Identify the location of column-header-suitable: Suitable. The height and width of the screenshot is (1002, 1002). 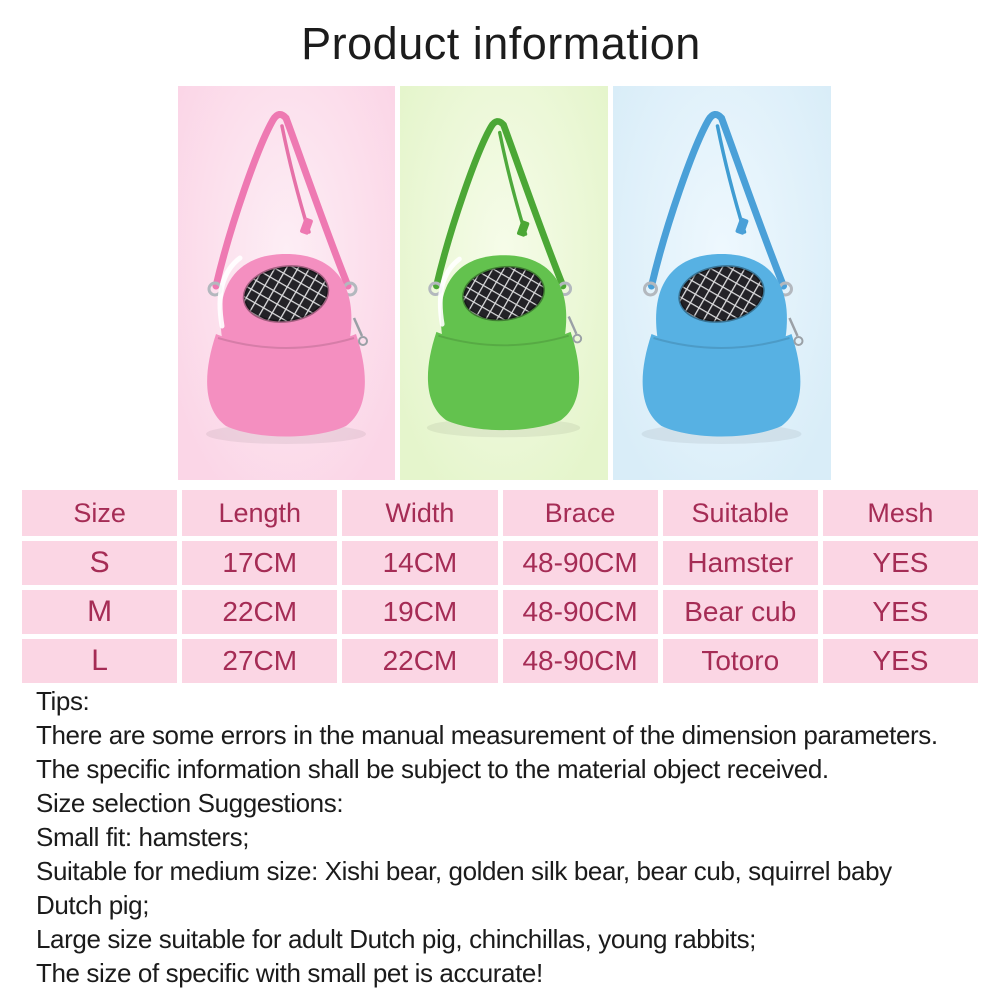
(740, 513).